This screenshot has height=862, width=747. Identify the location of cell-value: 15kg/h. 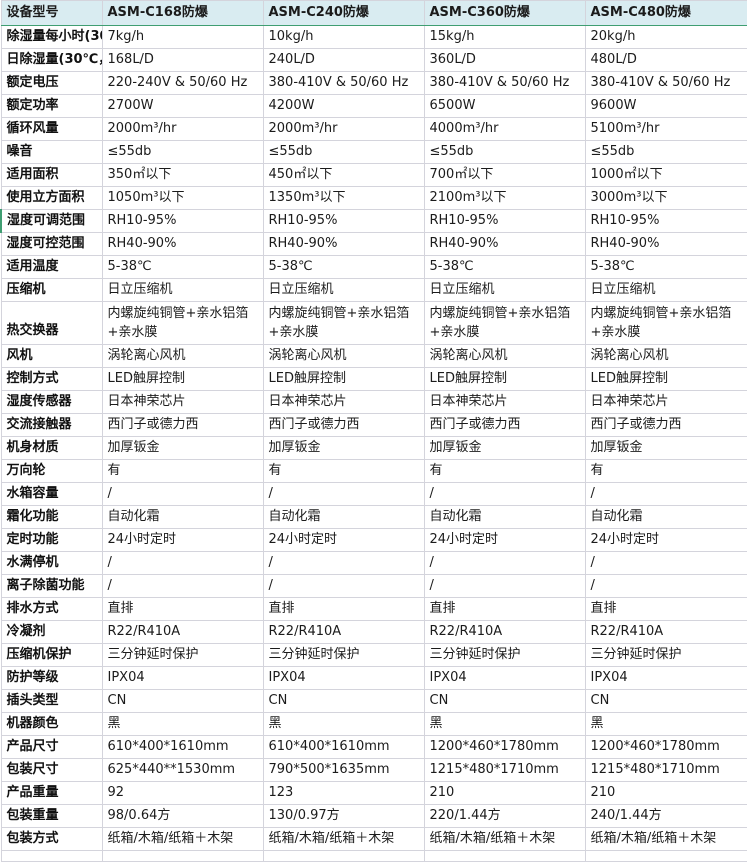
(505, 37).